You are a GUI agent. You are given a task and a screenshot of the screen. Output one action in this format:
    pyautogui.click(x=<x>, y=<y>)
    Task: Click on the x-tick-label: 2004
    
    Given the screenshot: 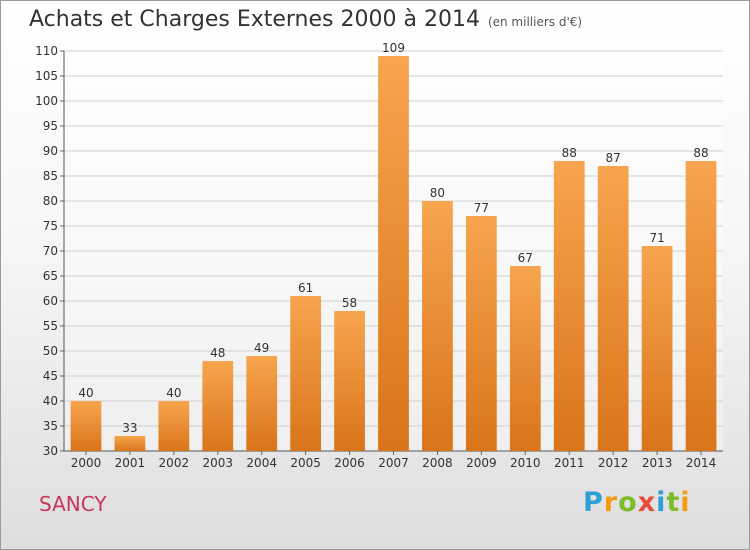 What is the action you would take?
    pyautogui.click(x=261, y=463)
    